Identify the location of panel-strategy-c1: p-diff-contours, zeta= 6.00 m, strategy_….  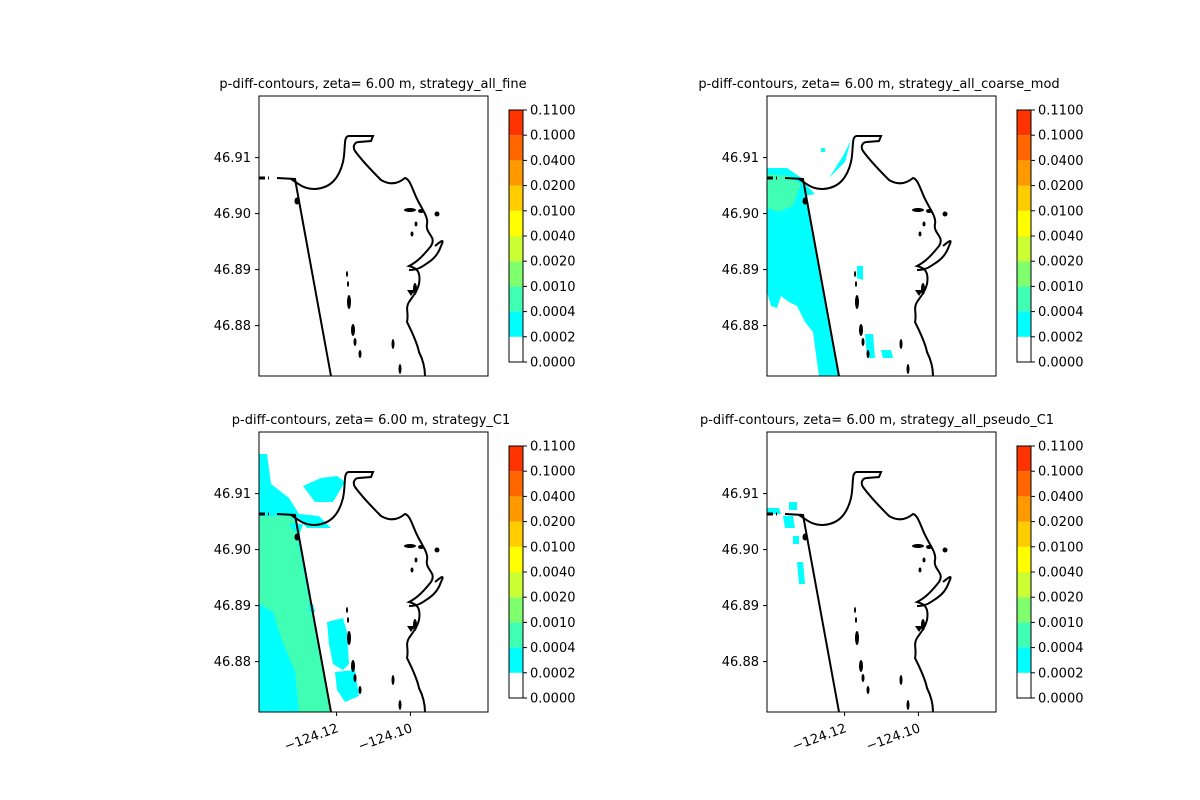
(395, 584).